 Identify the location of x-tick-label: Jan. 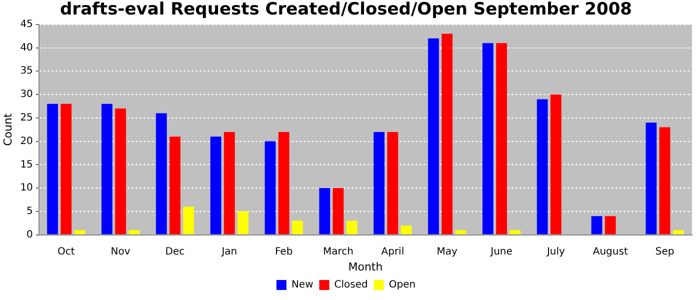
(229, 252).